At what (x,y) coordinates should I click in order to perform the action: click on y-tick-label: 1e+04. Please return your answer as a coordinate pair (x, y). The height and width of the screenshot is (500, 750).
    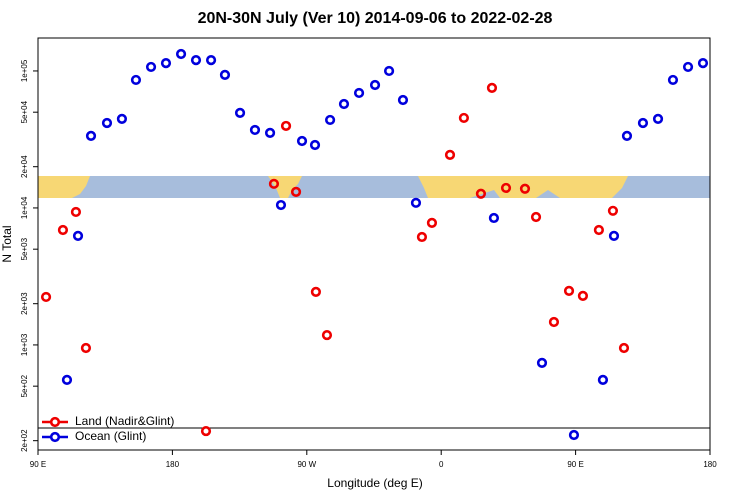
    Looking at the image, I should click on (24, 207).